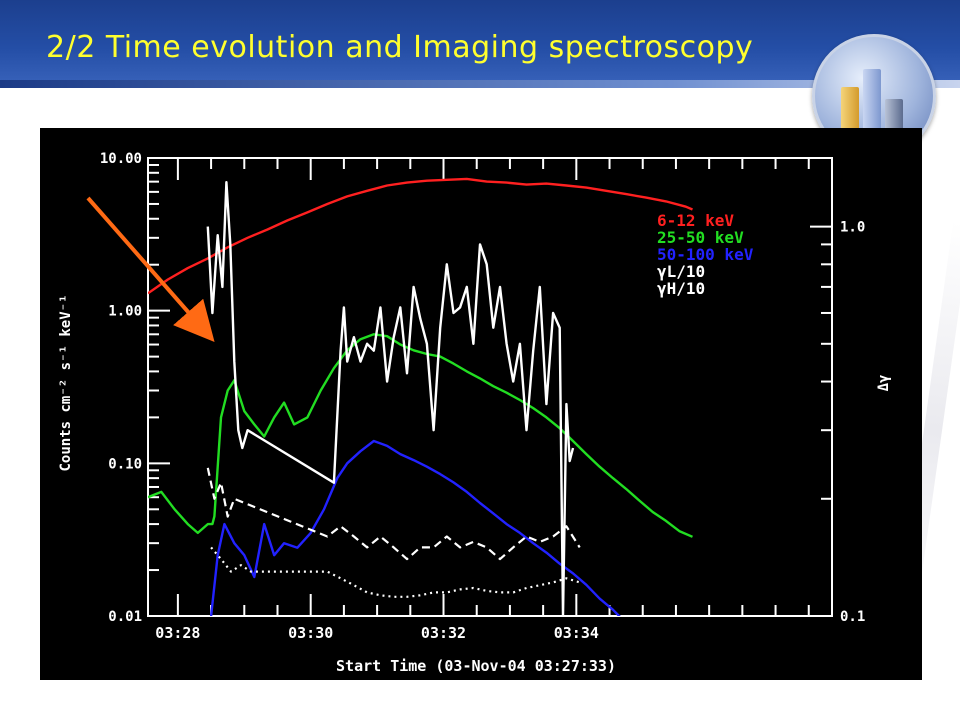  What do you see at coordinates (872, 104) in the screenshot?
I see `logo-bar-blue` at bounding box center [872, 104].